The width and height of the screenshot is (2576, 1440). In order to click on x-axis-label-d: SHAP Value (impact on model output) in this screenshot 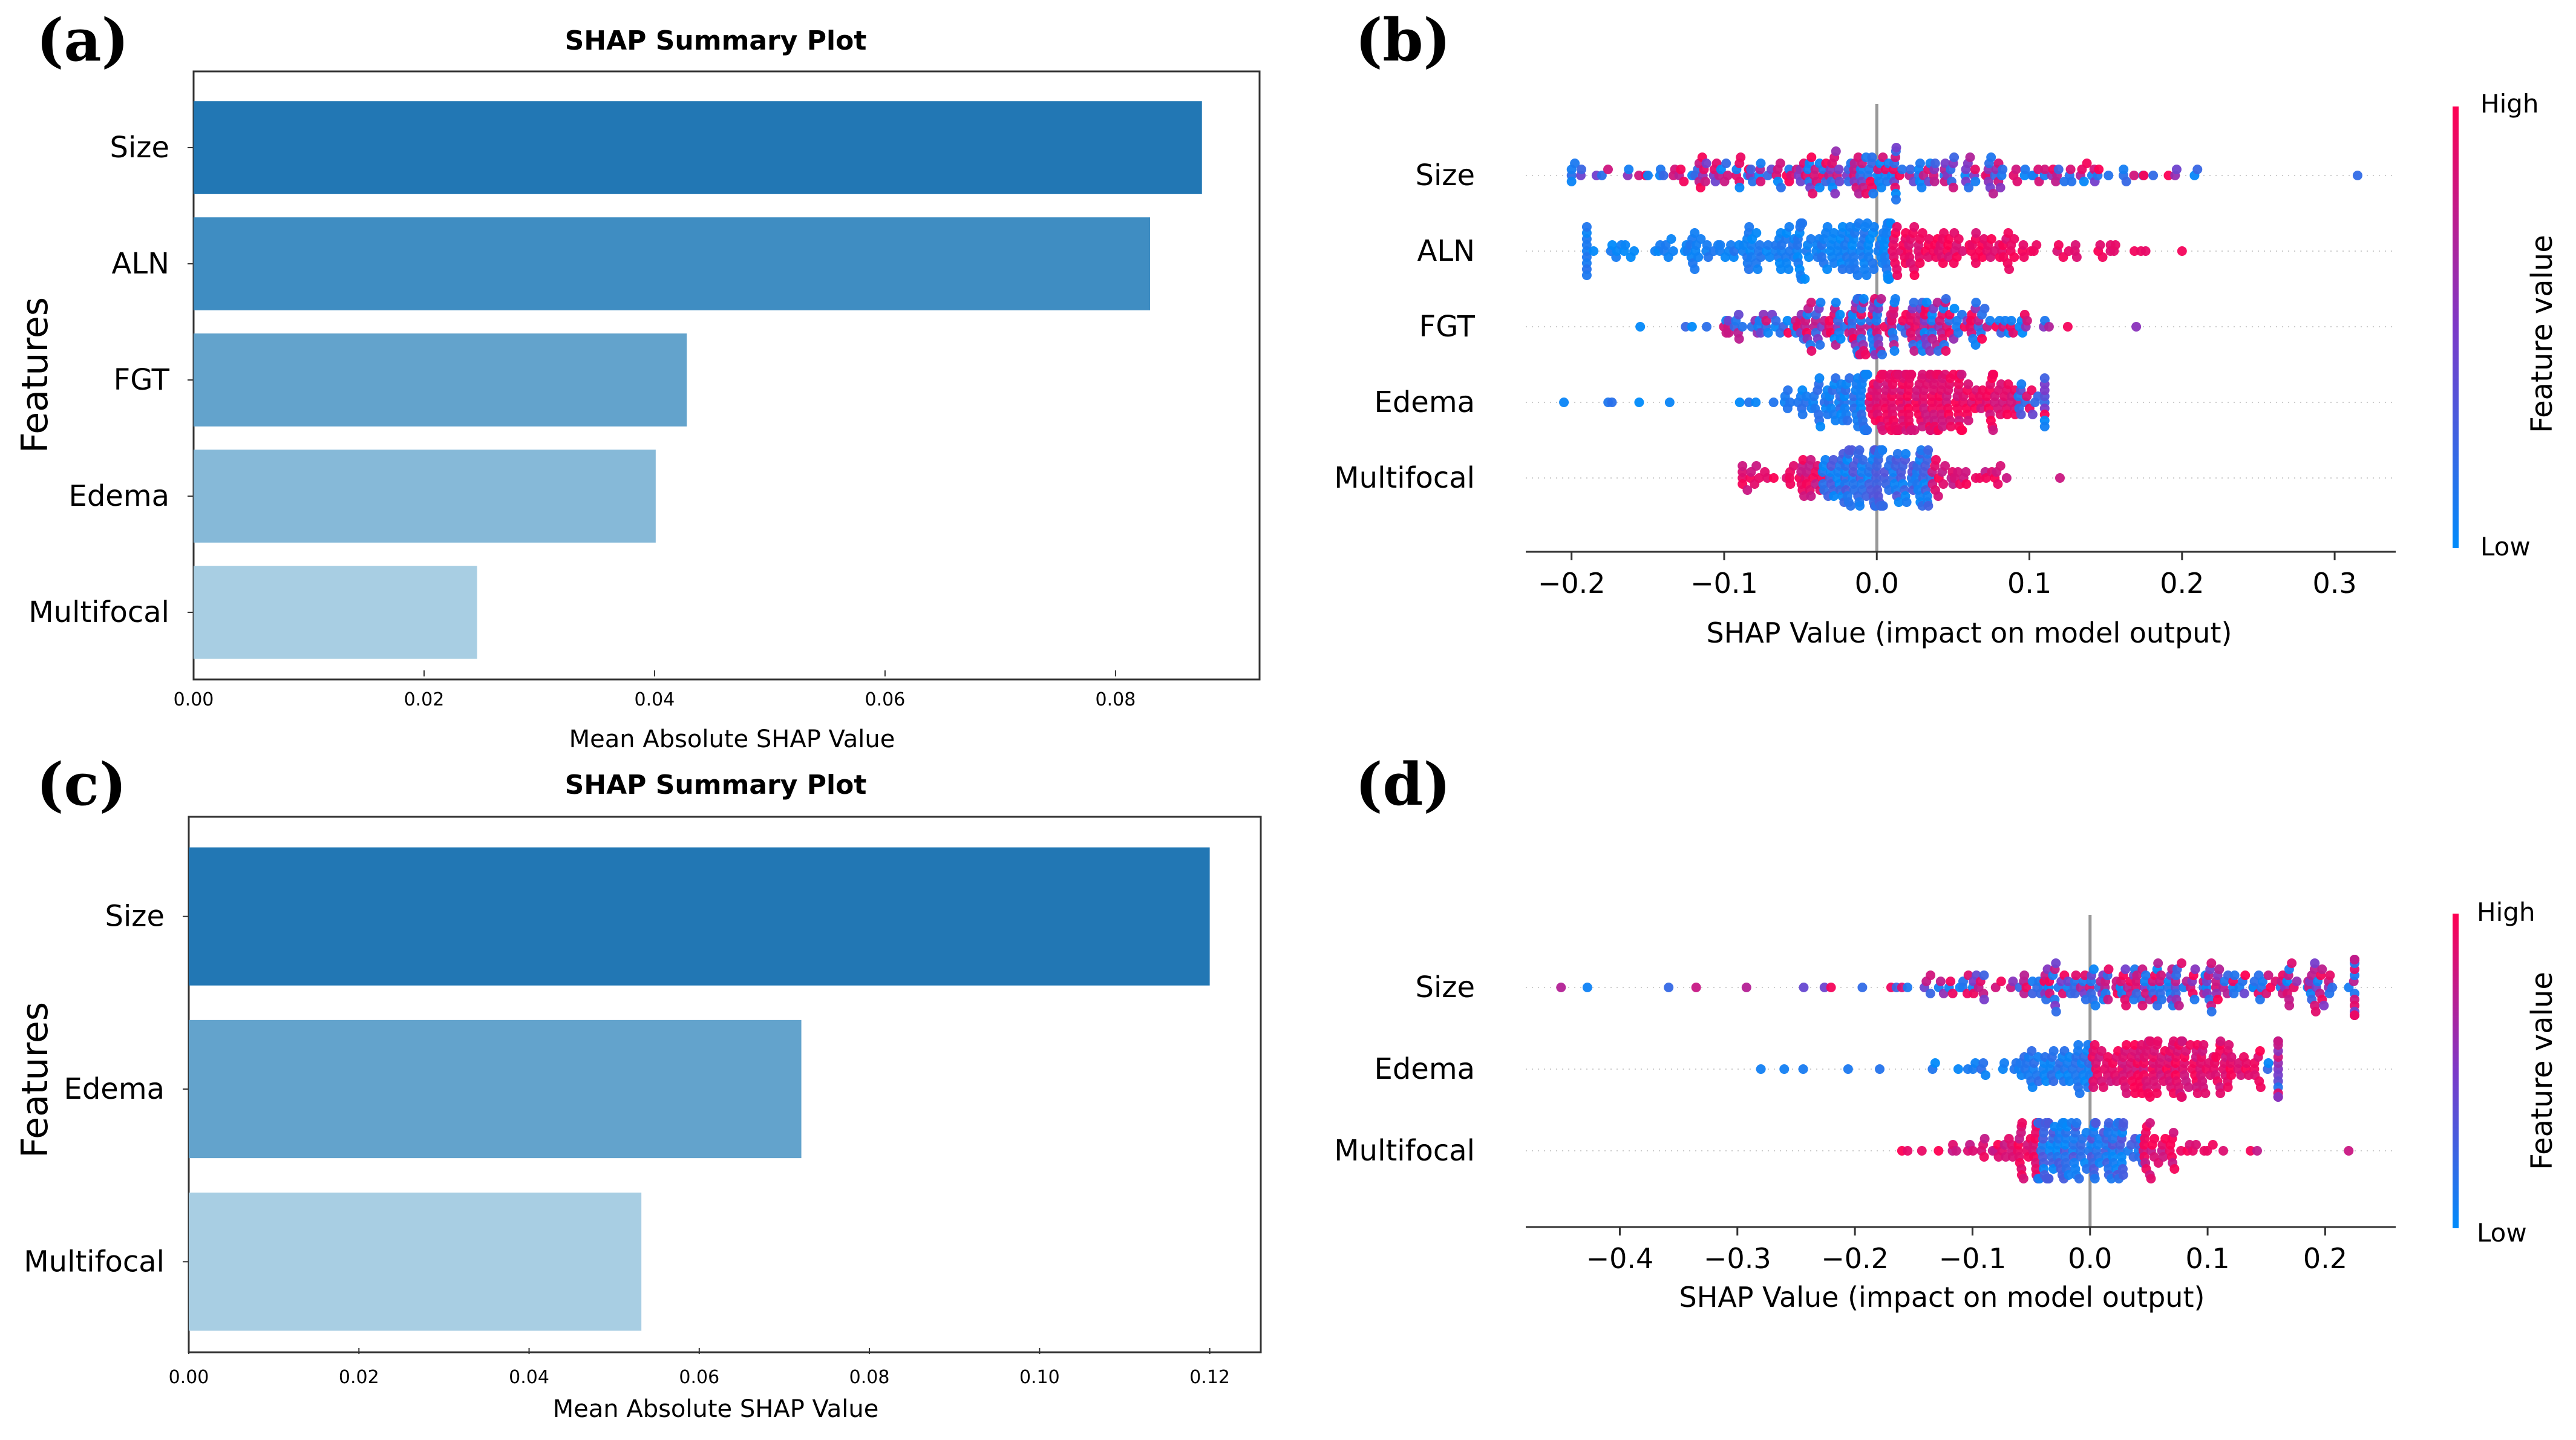, I will do `click(1942, 1297)`.